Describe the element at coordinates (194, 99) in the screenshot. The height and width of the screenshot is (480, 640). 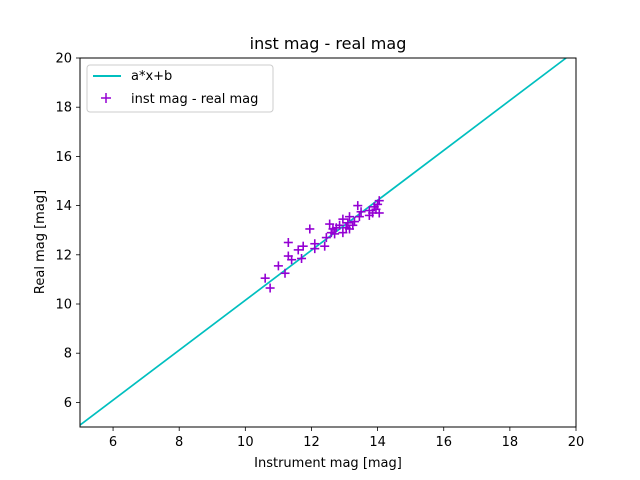
I see `legend-label-points: inst mag - real mag` at that location.